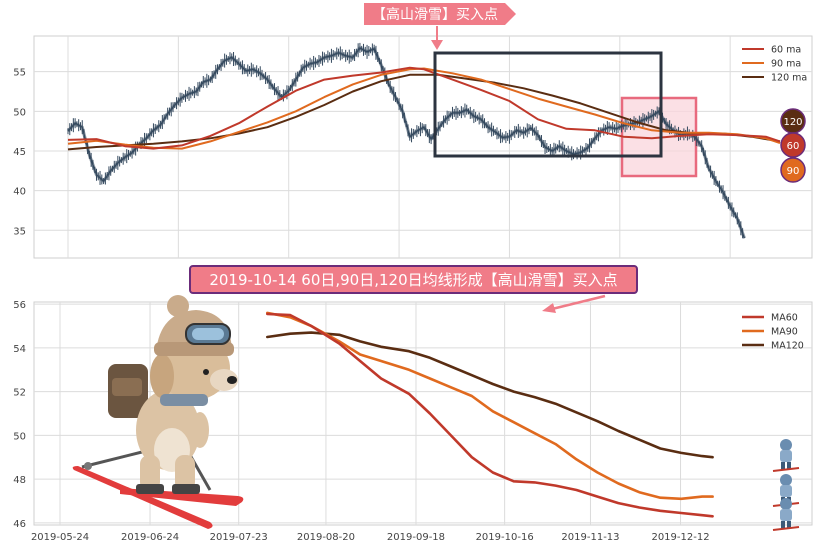  What do you see at coordinates (786, 50) in the screenshot?
I see `legend-label-60ma: 60 ma` at bounding box center [786, 50].